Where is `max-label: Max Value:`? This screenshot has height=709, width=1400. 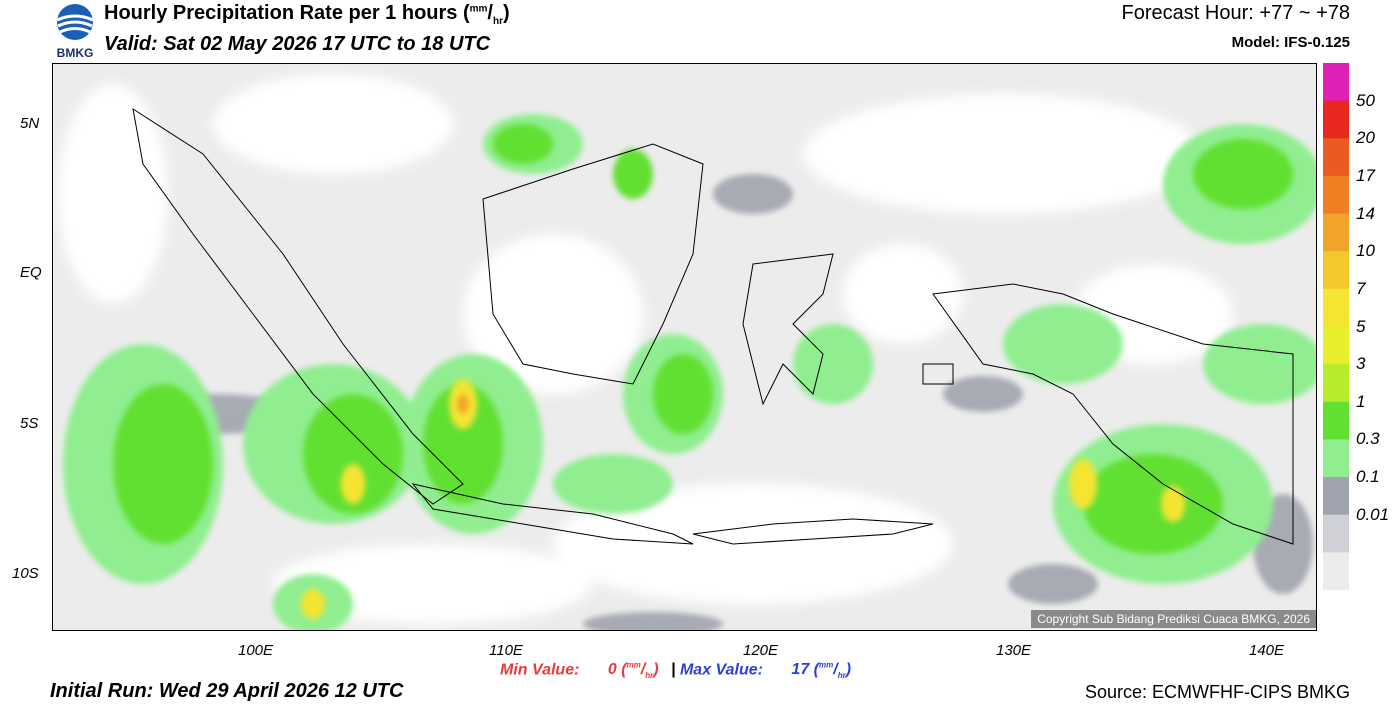 max-label: Max Value: is located at coordinates (721, 670).